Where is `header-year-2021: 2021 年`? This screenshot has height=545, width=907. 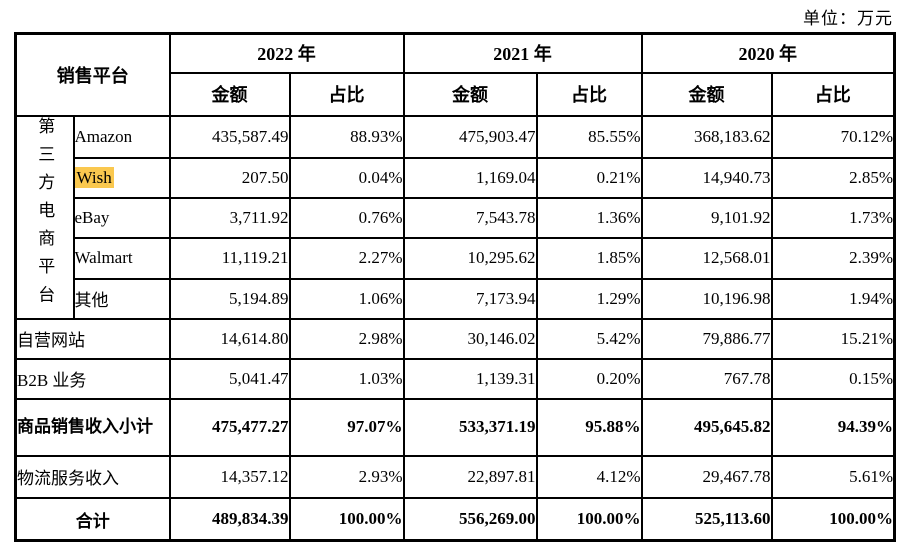
header-year-2021: 2021 年 is located at coordinates (522, 53).